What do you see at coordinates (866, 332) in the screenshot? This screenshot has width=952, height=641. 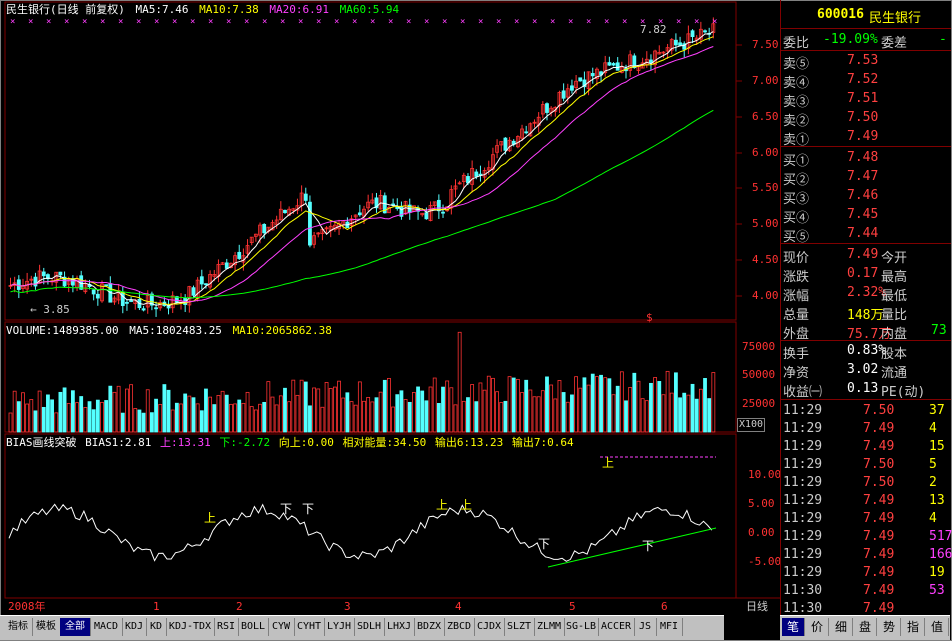 I see `quote-row: 外盘 75.7万 内盘 73` at bounding box center [866, 332].